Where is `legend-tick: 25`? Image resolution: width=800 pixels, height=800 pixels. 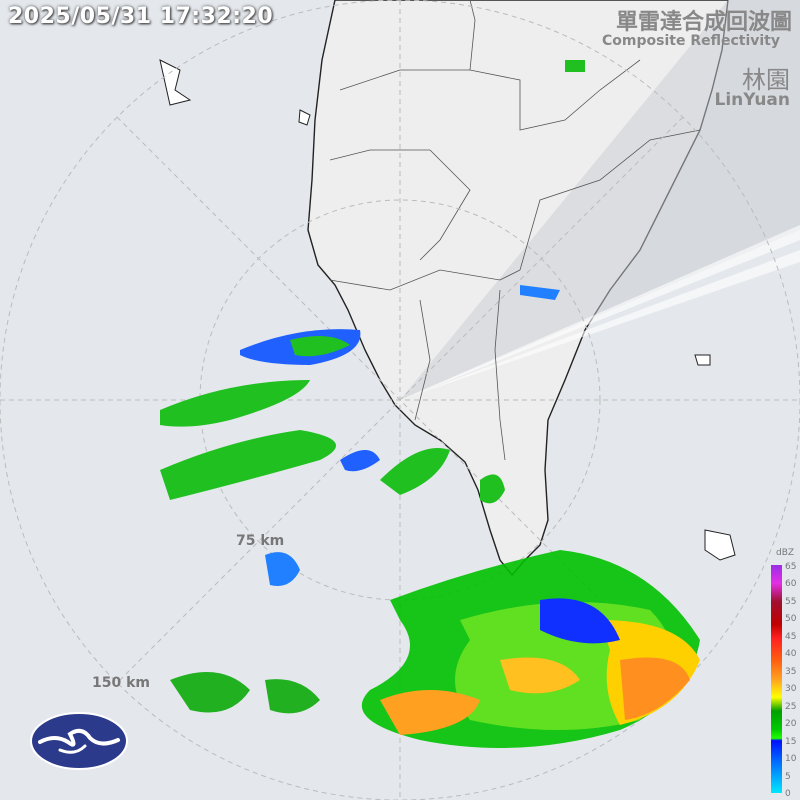 legend-tick: 25 is located at coordinates (791, 707).